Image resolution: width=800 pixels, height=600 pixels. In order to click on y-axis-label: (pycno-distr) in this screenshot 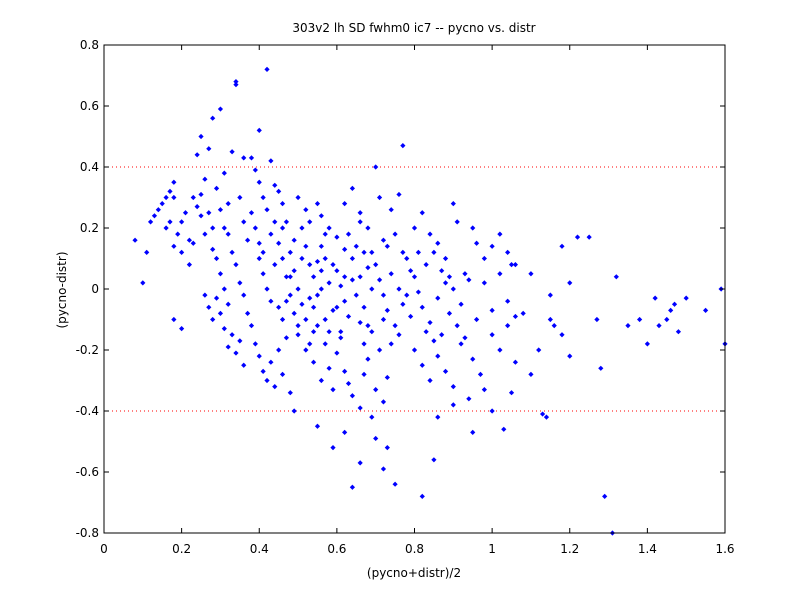, I will do `click(62, 289)`.